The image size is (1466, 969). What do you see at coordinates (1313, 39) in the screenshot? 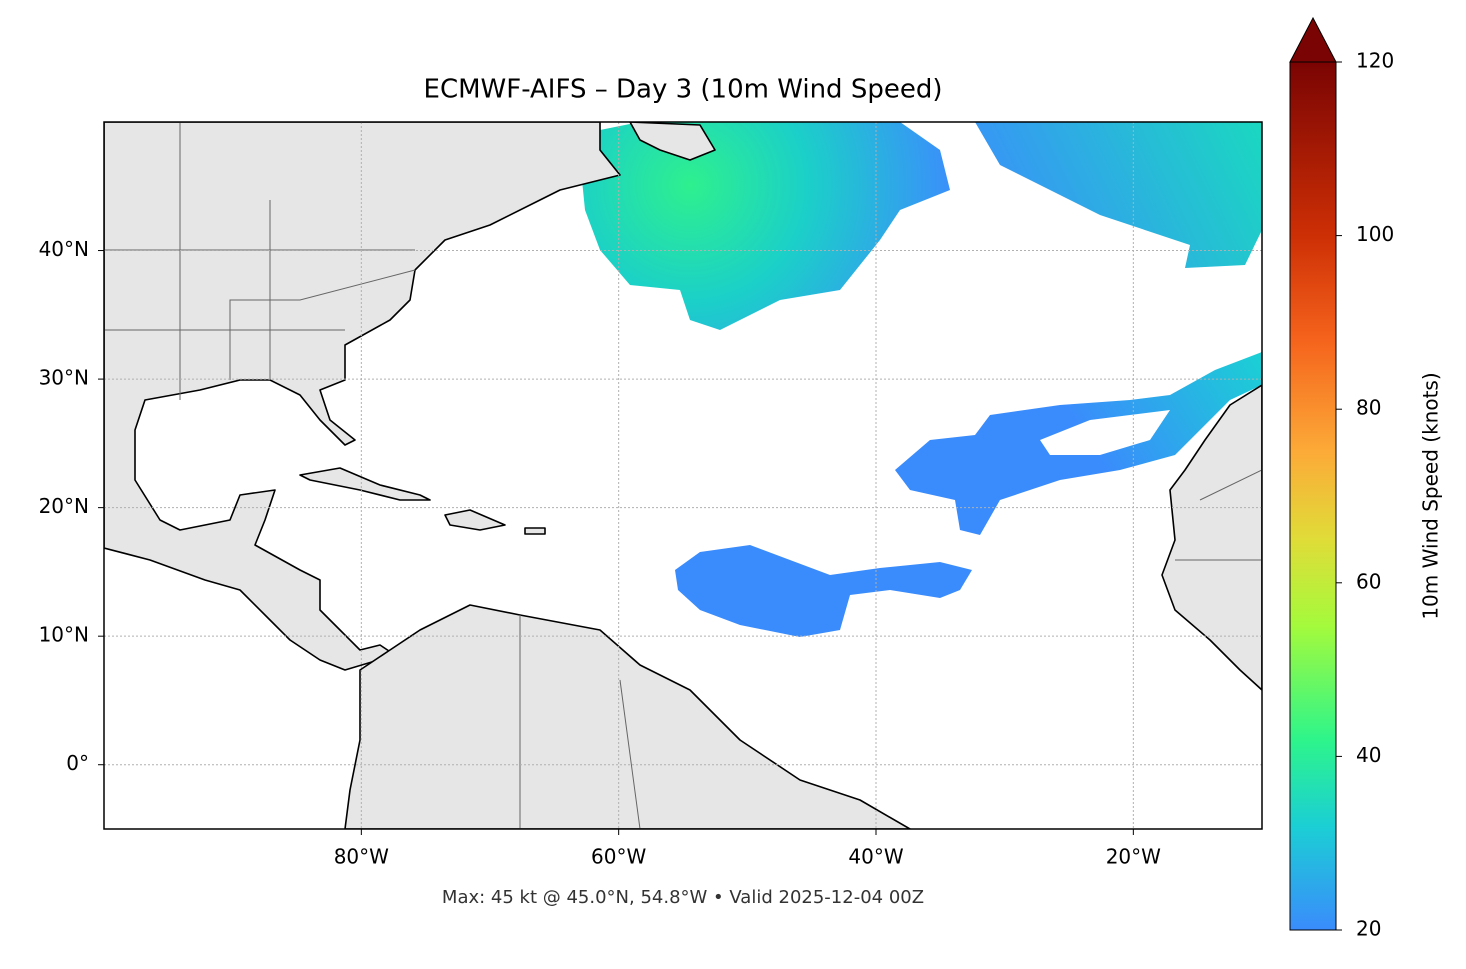
I see `colorbar-extend` at bounding box center [1313, 39].